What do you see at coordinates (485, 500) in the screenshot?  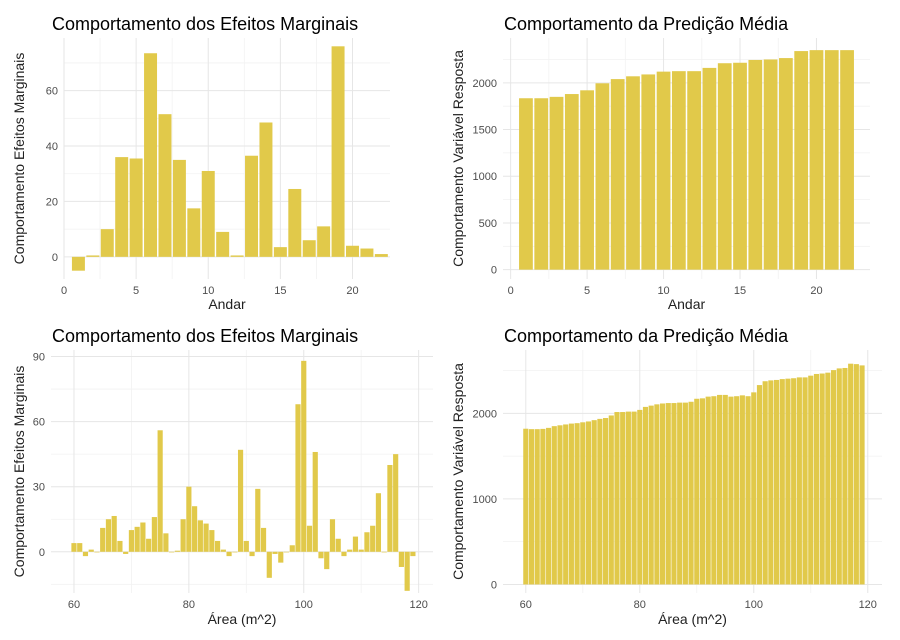 I see `y-tick-label: 1000` at bounding box center [485, 500].